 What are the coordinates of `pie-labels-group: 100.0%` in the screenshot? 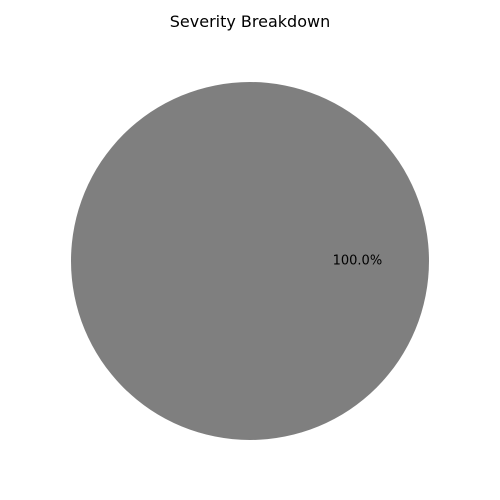 It's located at (358, 261).